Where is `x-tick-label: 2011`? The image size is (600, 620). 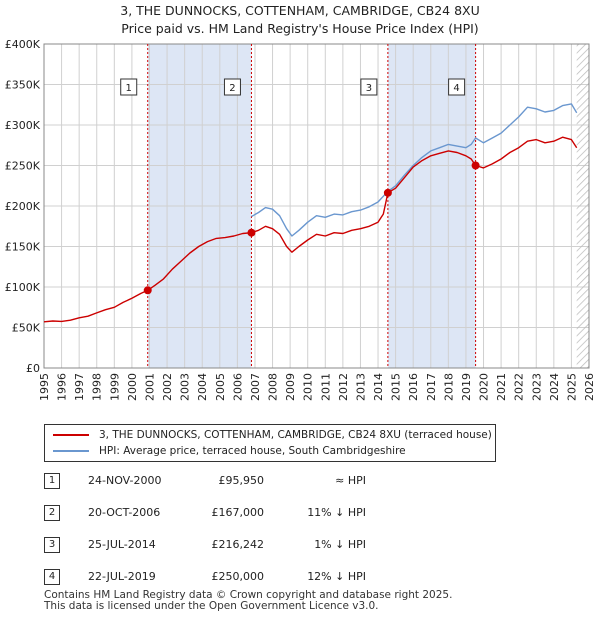
x-tick-label: 2011 is located at coordinates (325, 387).